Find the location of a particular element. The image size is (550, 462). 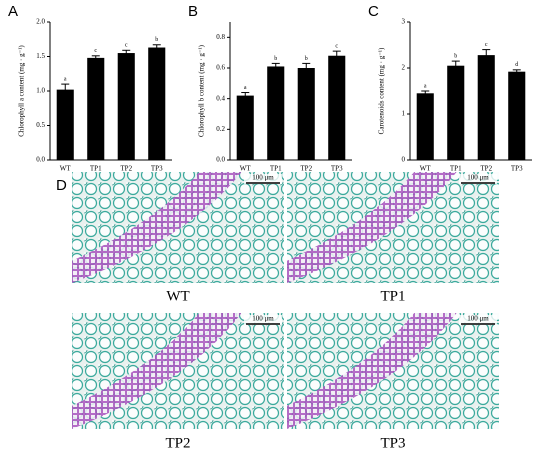

y-tick-label: 0.5 is located at coordinates (40, 125).